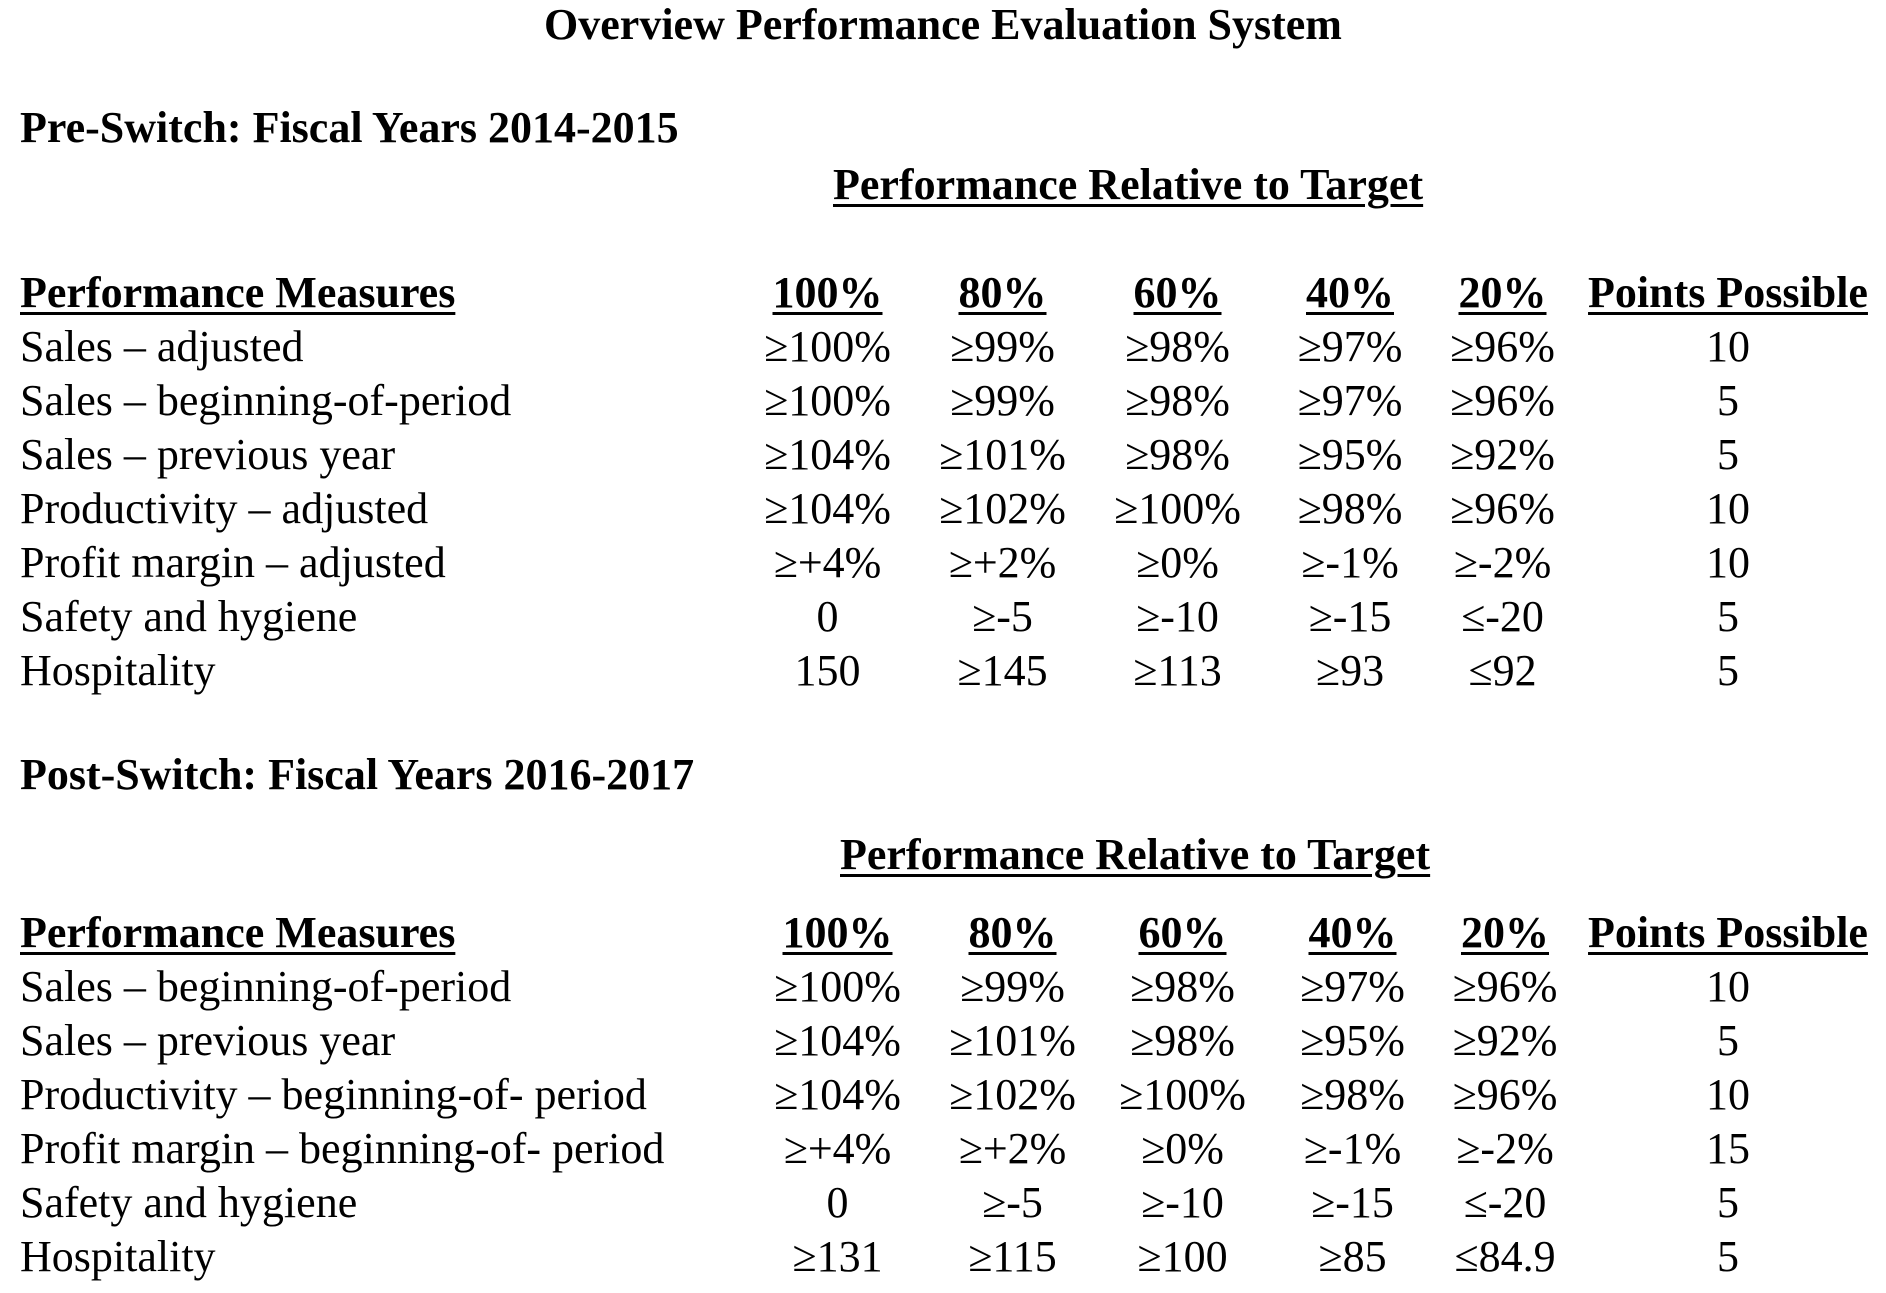  Describe the element at coordinates (827, 292) in the screenshot. I see `header-100-percent: 100%` at that location.